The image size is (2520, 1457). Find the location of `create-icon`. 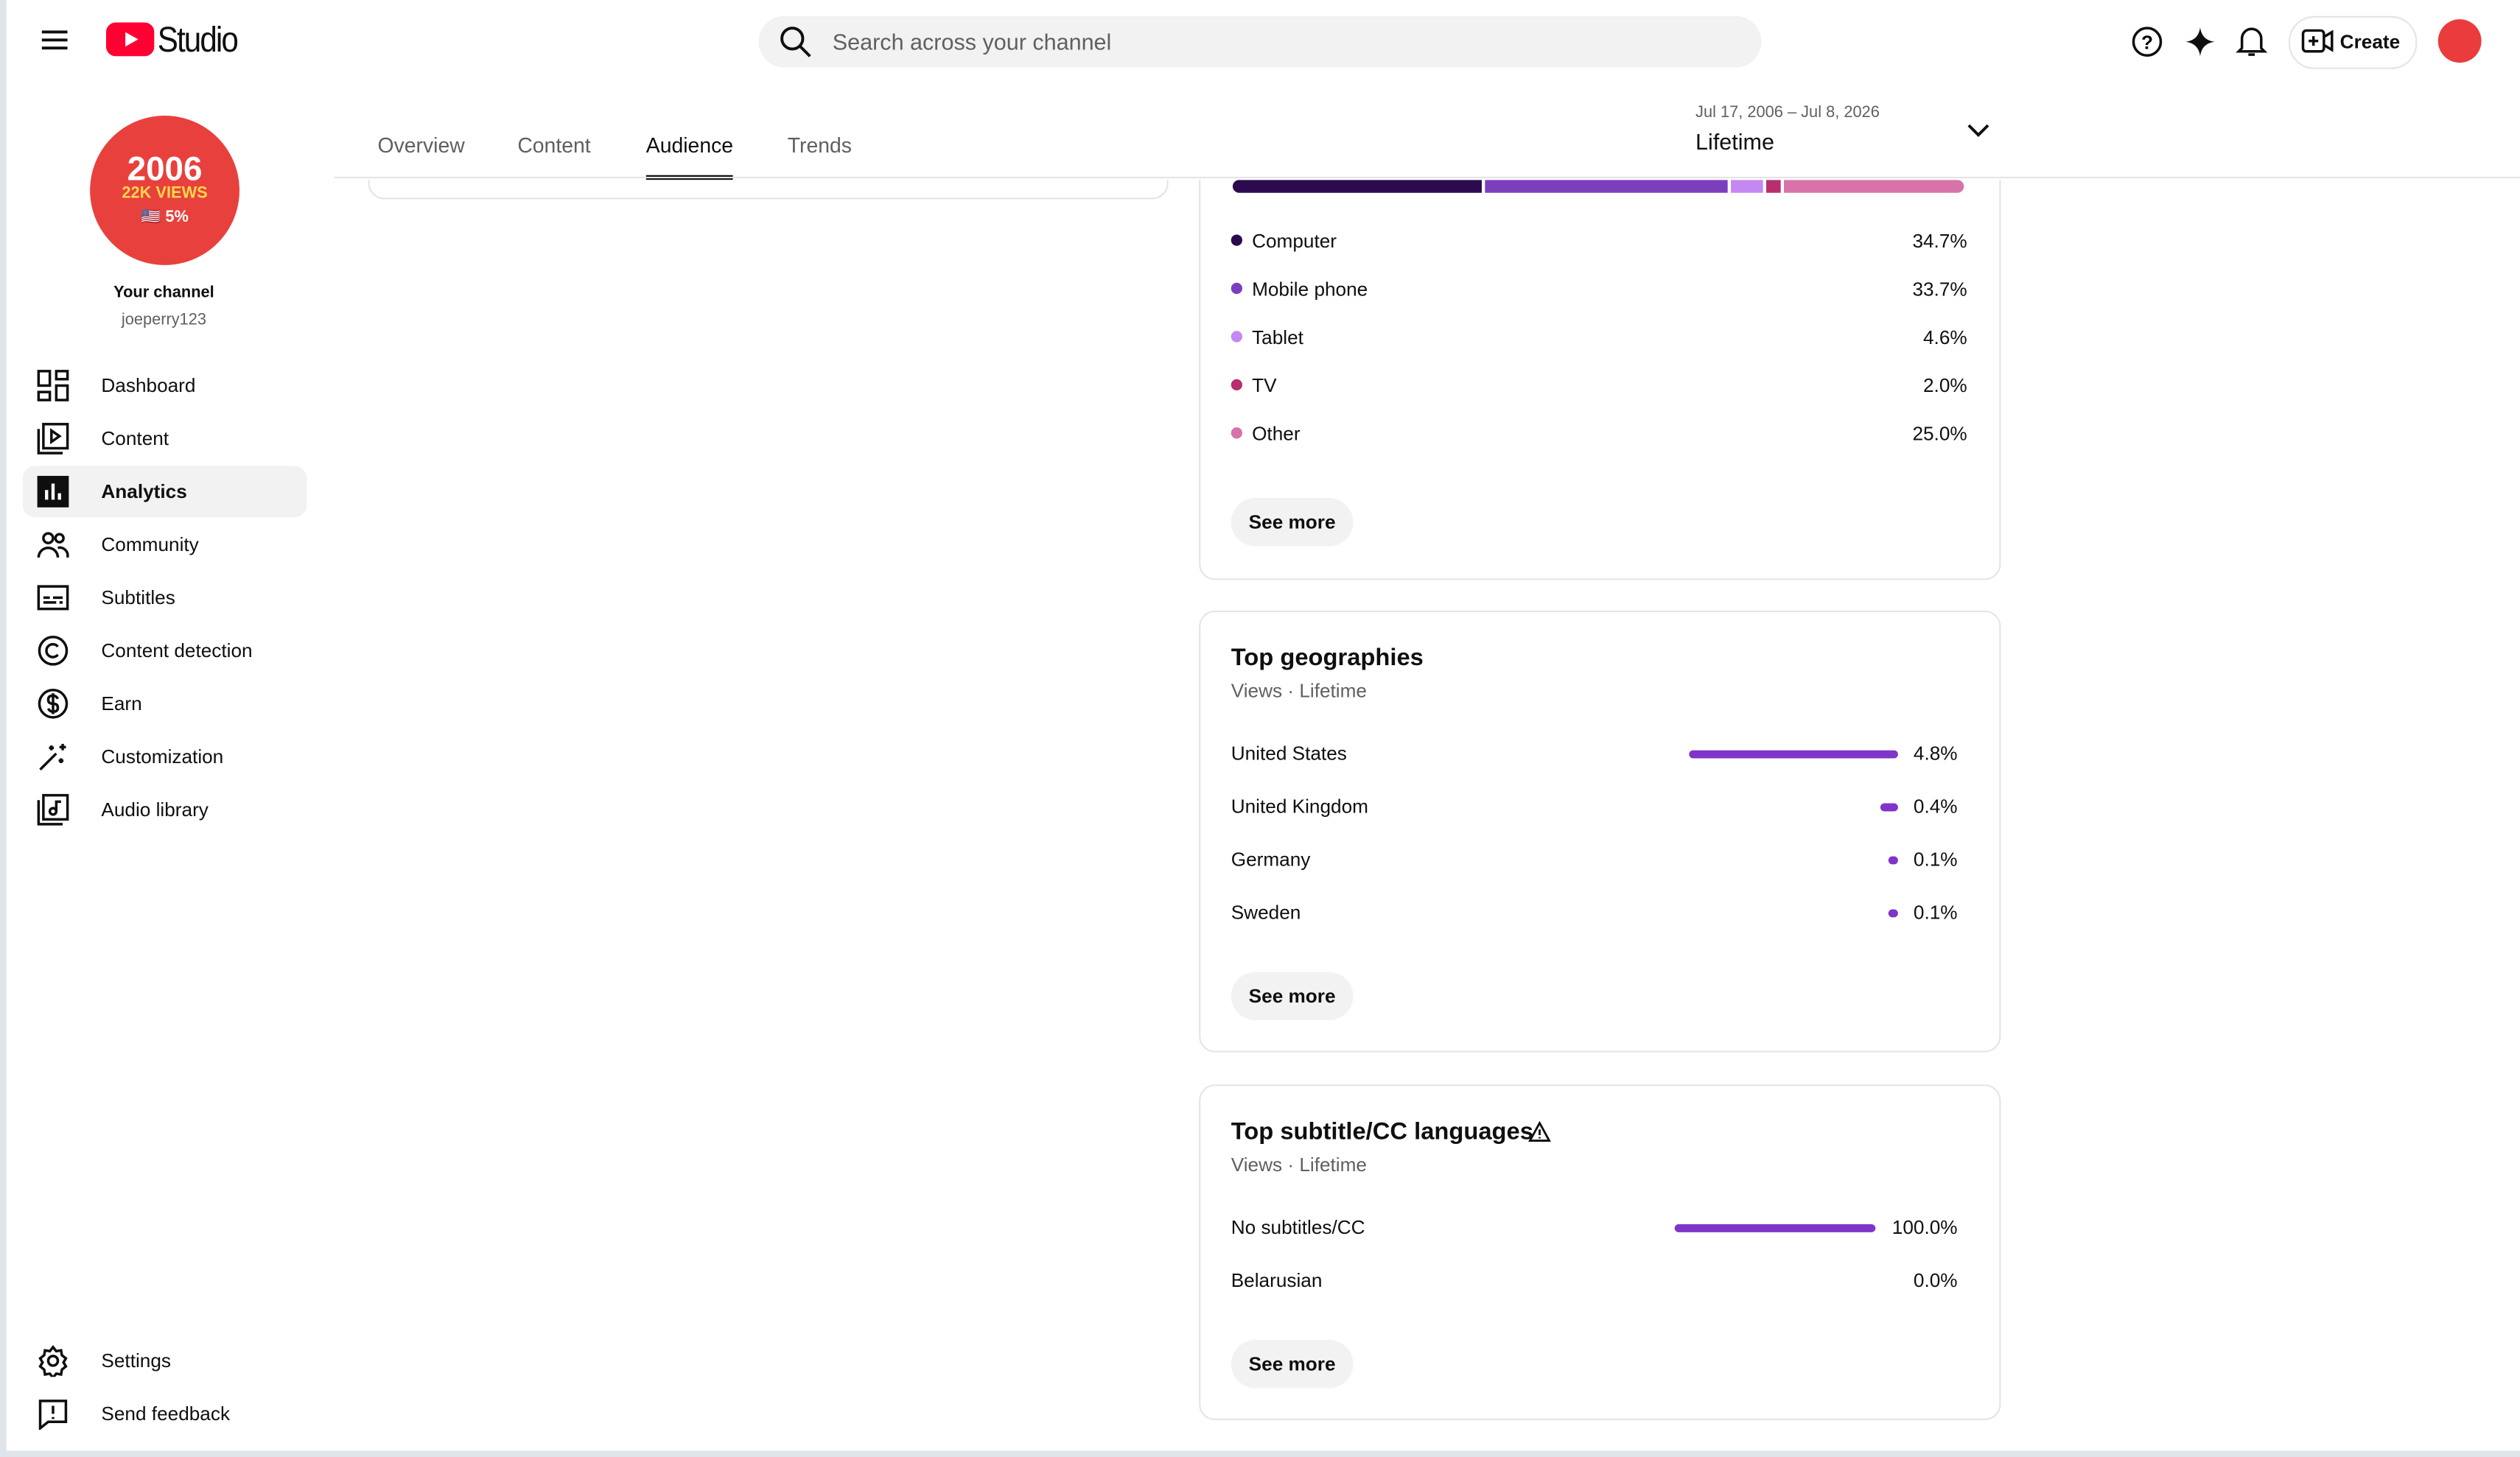

create-icon is located at coordinates (2317, 41).